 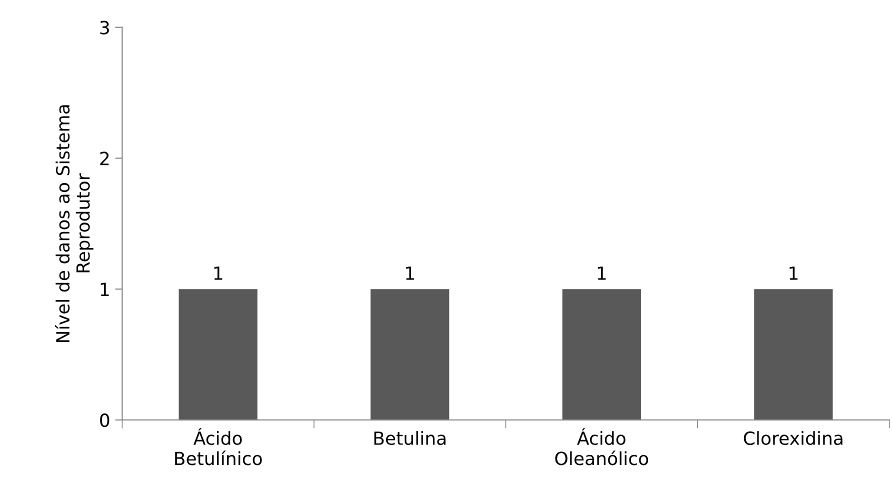 What do you see at coordinates (793, 438) in the screenshot?
I see `x-tick-label: Clorexidina` at bounding box center [793, 438].